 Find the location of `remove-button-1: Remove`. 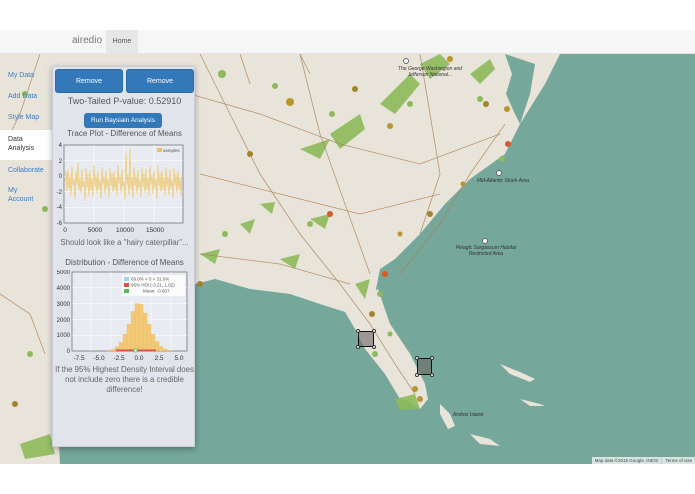

remove-button-1: Remove is located at coordinates (89, 81).